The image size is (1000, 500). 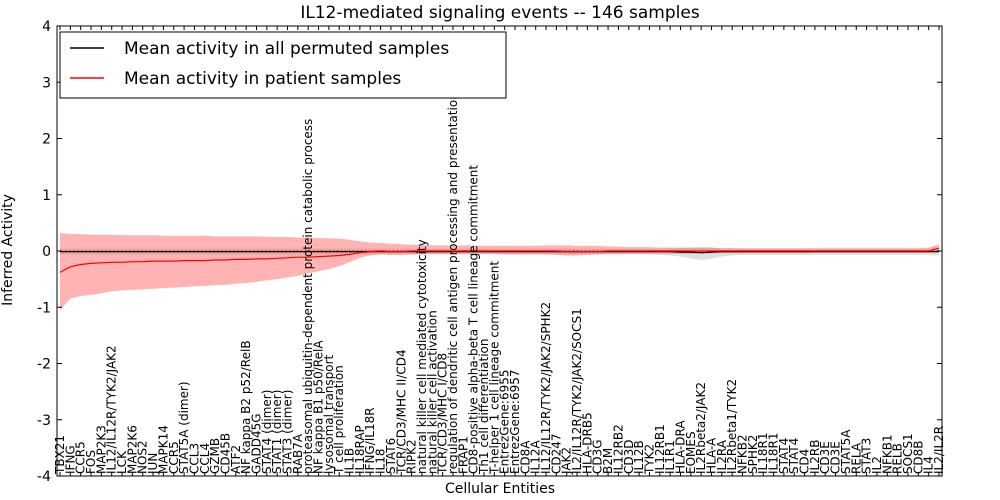 I want to click on category-label: SOCS1, so click(x=908, y=453).